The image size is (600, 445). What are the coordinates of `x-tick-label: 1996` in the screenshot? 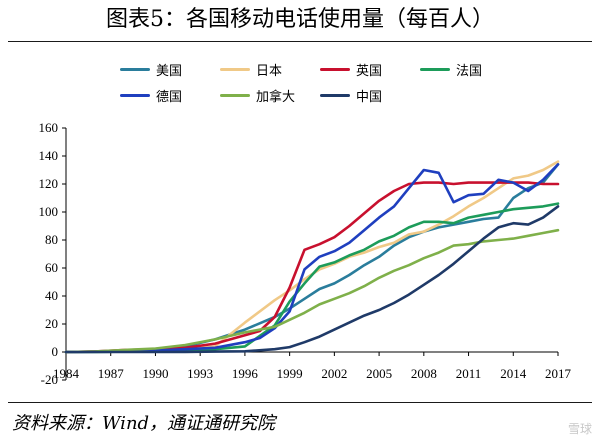 It's located at (245, 373).